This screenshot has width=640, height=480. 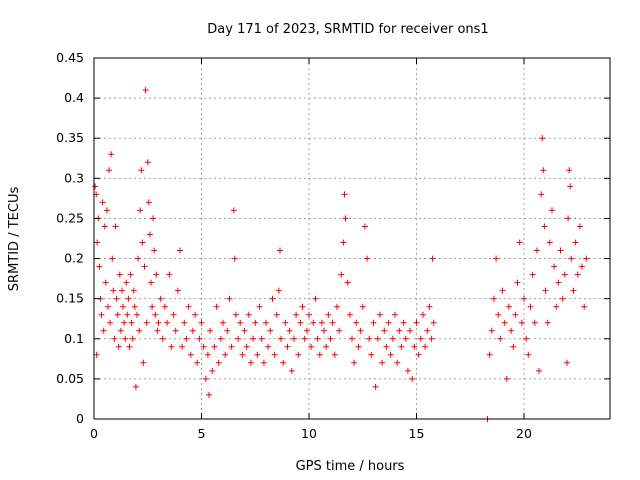 What do you see at coordinates (309, 433) in the screenshot?
I see `x-tick-label: 10` at bounding box center [309, 433].